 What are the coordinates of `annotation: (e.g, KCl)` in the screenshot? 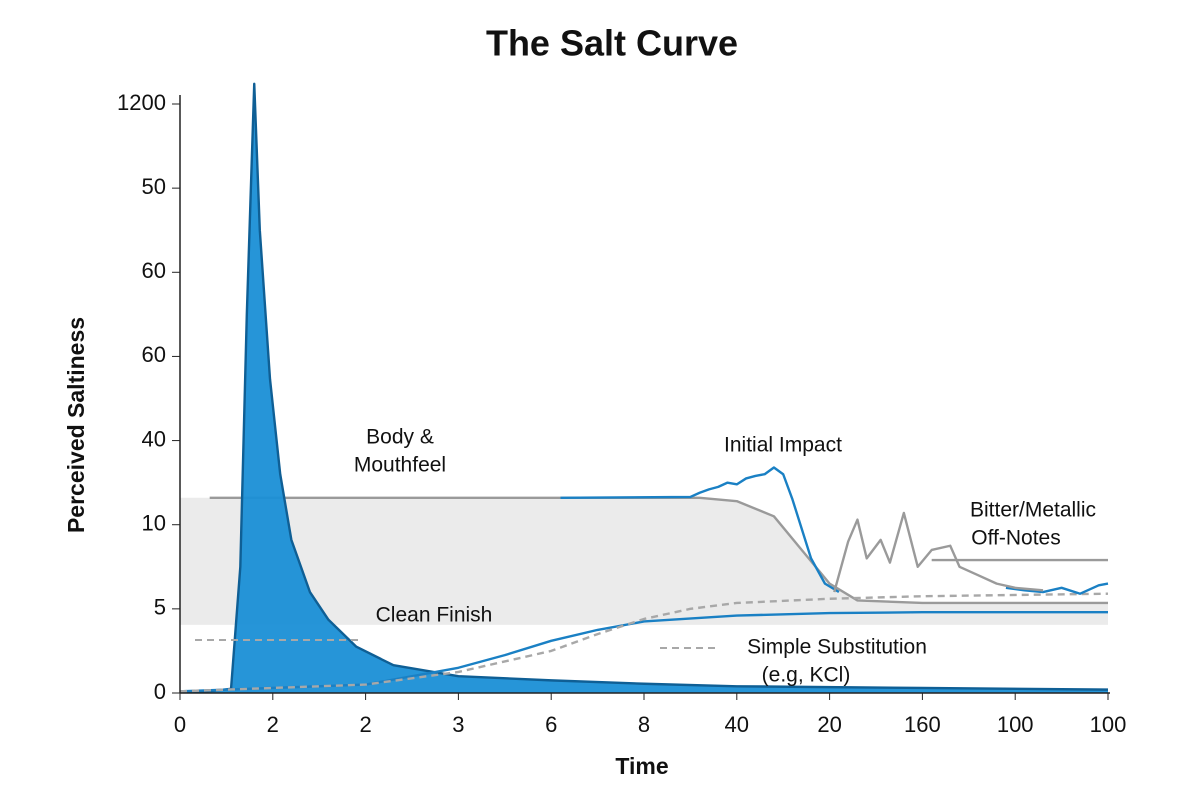 It's located at (806, 675).